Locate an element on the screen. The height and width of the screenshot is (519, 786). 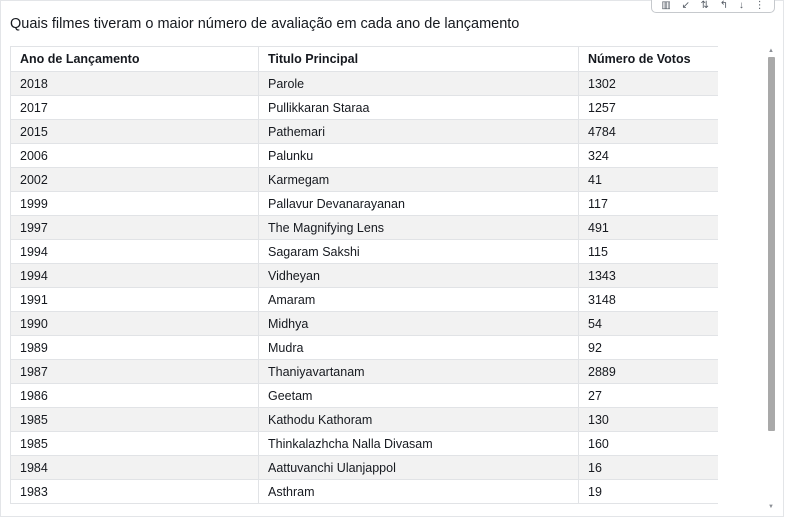
cell-votos: 115 is located at coordinates (648, 251).